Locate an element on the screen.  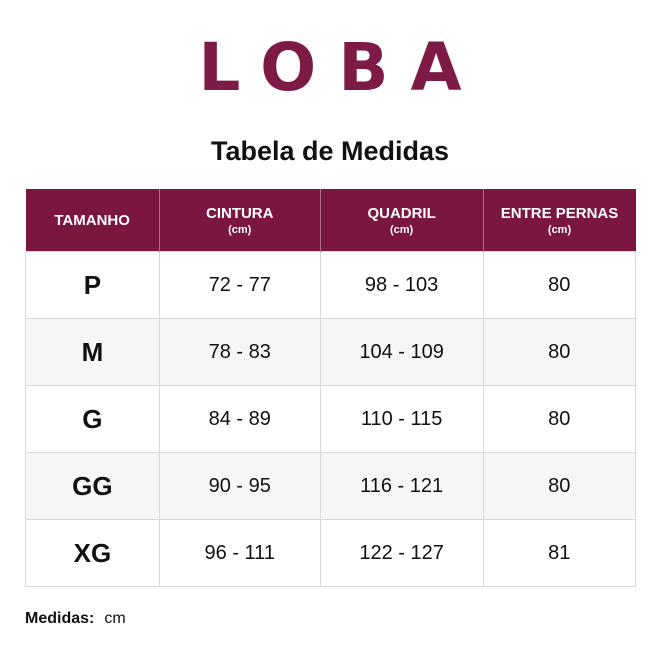
measure-cell: 84 - 89 is located at coordinates (239, 419).